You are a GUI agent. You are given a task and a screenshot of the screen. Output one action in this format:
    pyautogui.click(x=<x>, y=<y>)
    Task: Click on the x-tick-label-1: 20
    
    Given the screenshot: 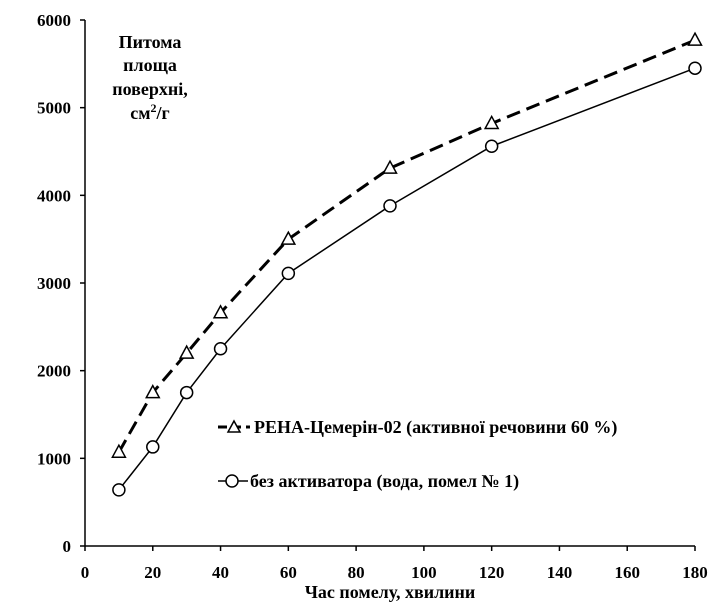 What is the action you would take?
    pyautogui.click(x=152, y=572)
    